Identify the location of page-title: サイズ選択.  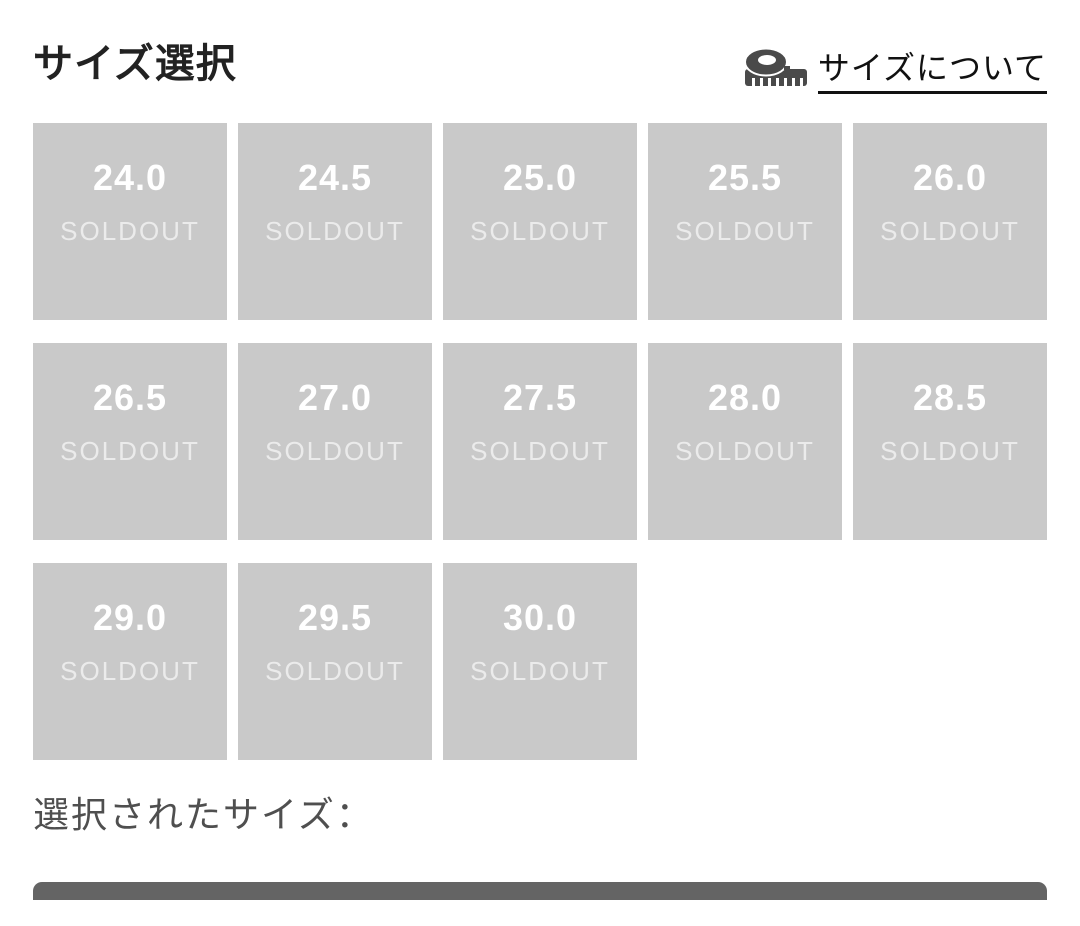
(135, 64).